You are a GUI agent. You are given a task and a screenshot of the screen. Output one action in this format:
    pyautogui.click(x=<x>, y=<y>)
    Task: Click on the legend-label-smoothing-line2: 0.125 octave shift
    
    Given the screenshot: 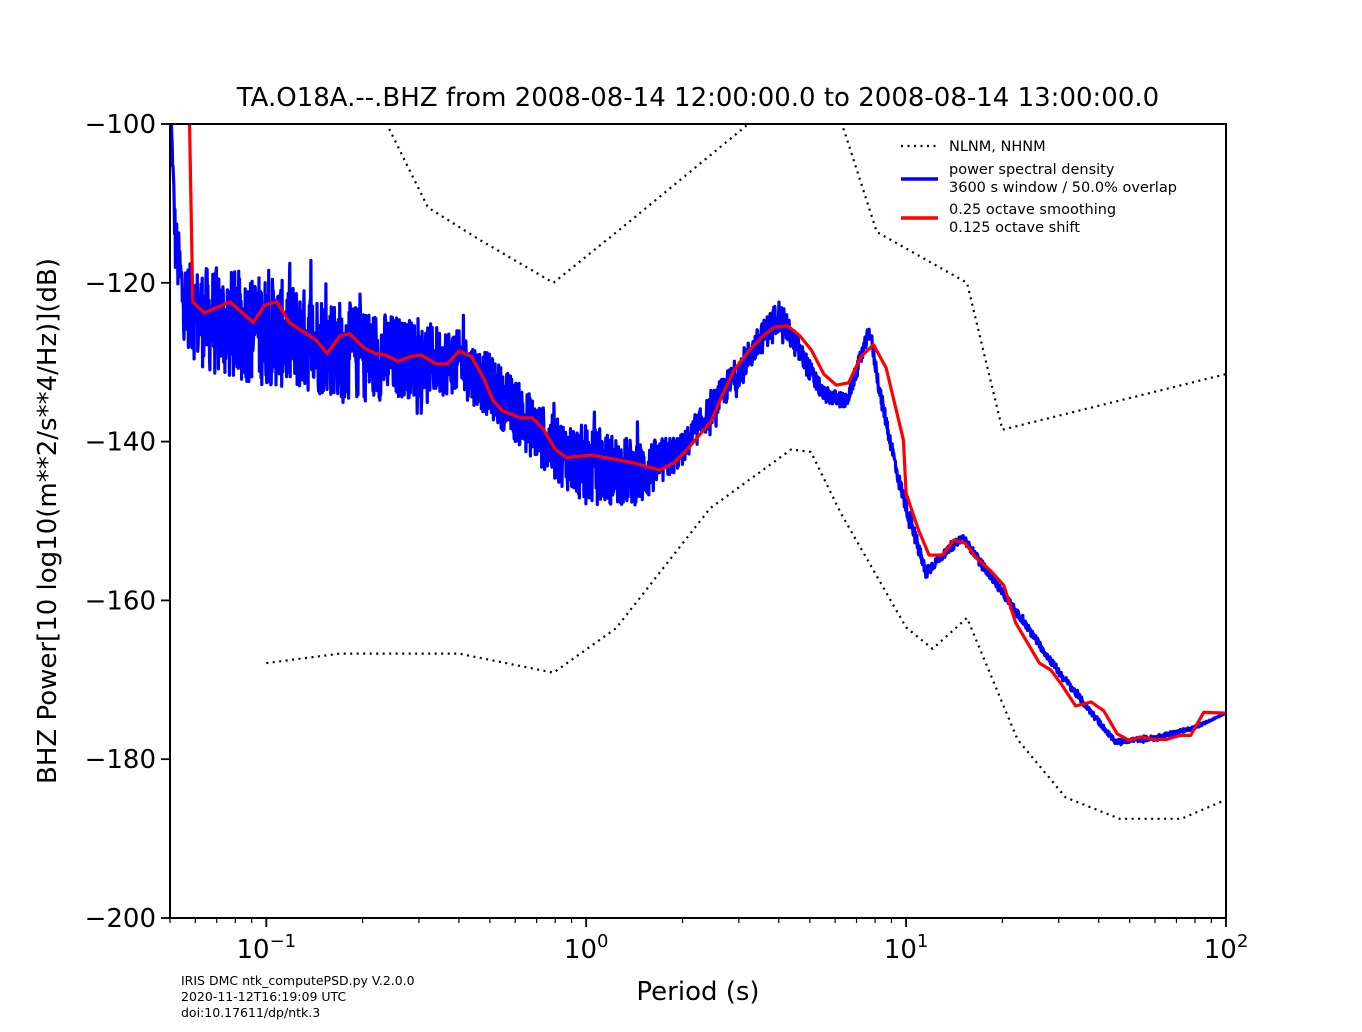 What is the action you would take?
    pyautogui.click(x=1014, y=228)
    